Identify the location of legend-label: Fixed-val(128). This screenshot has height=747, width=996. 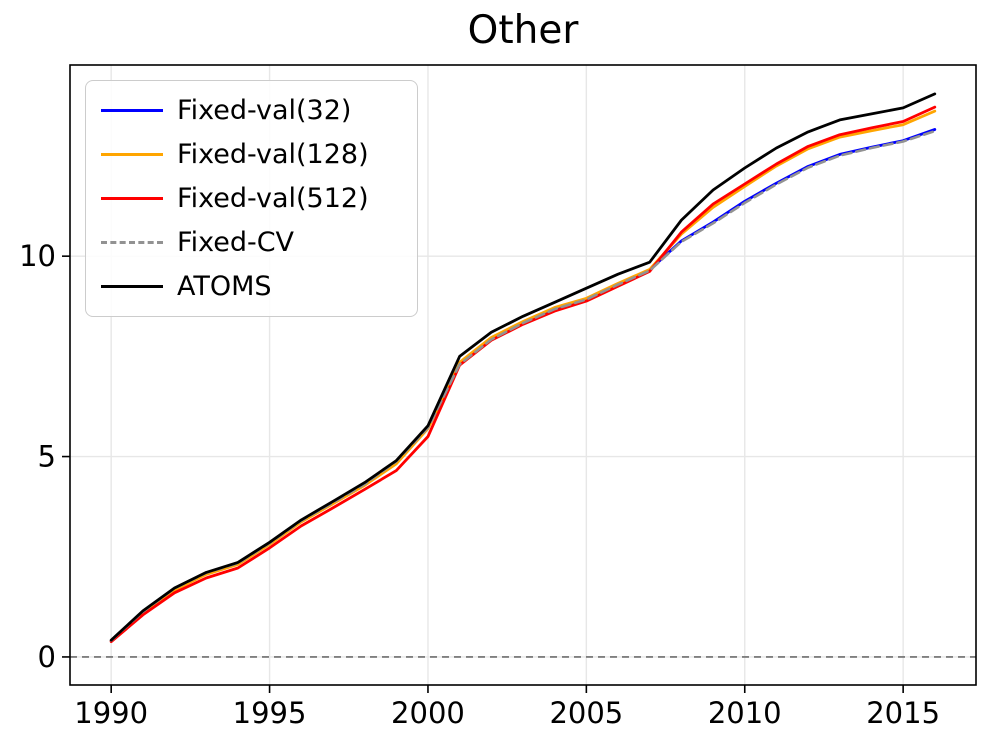
(273, 155).